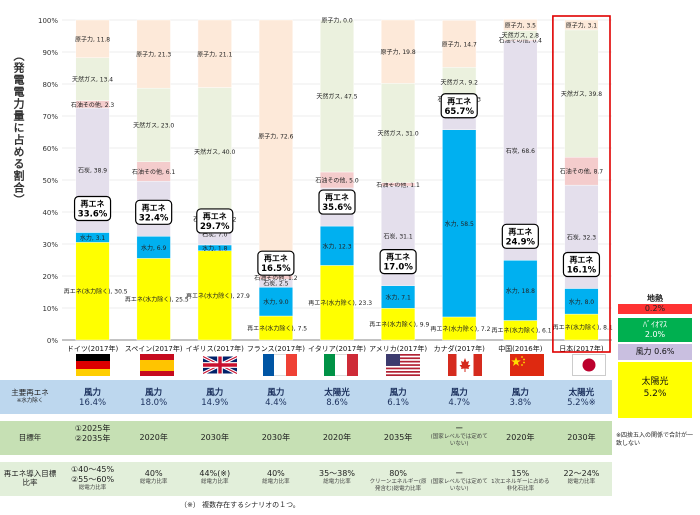 The image size is (700, 515). I want to click on cell-target-ratio: 35～38% 総電力比率, so click(337, 477).